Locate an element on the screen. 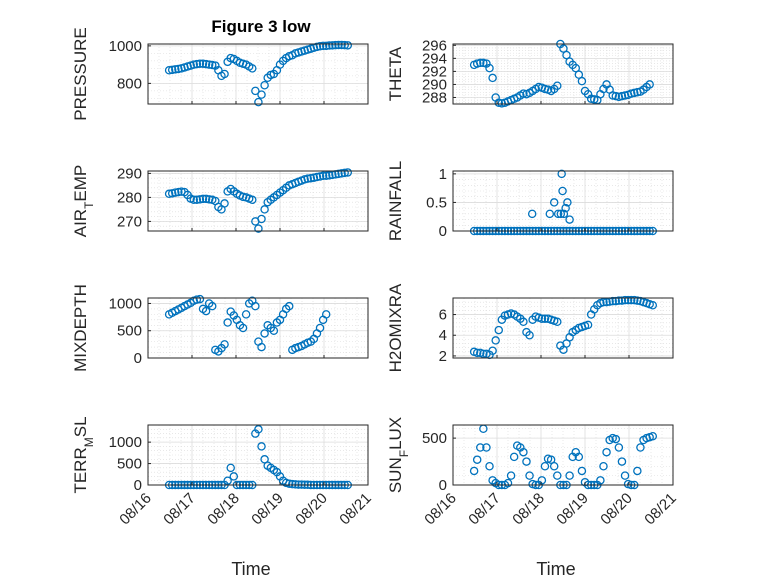  h2omixra-y-tick-label: 2 is located at coordinates (443, 356).